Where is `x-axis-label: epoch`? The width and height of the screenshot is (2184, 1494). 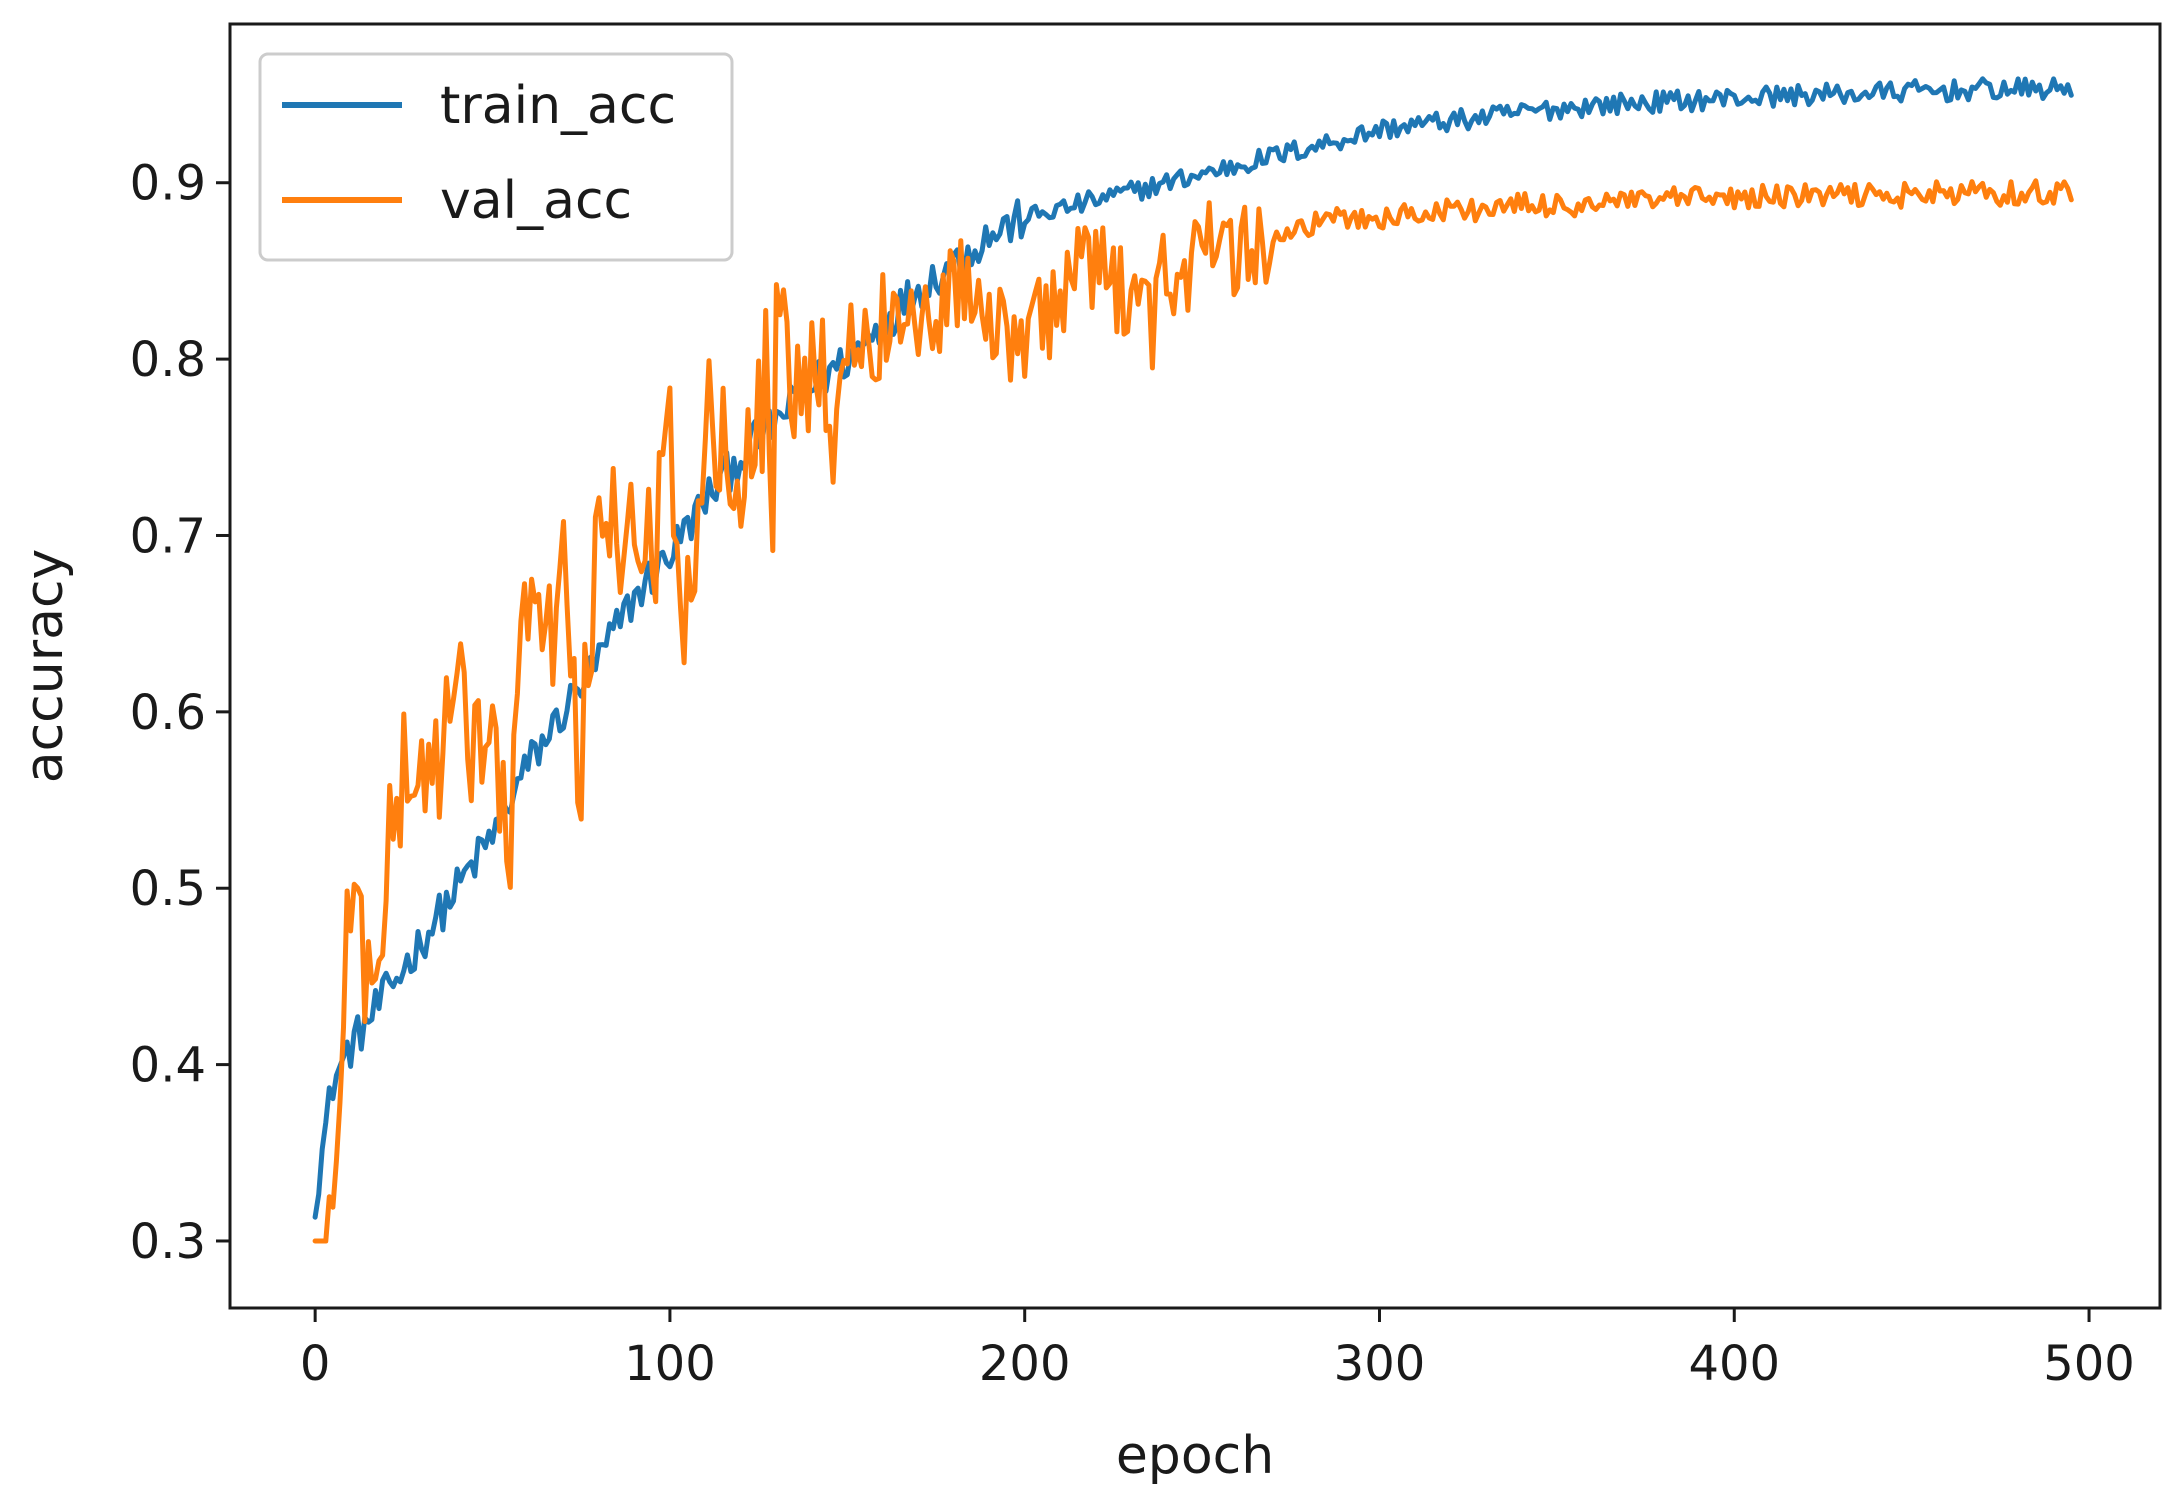
x-axis-label: epoch is located at coordinates (1195, 1456).